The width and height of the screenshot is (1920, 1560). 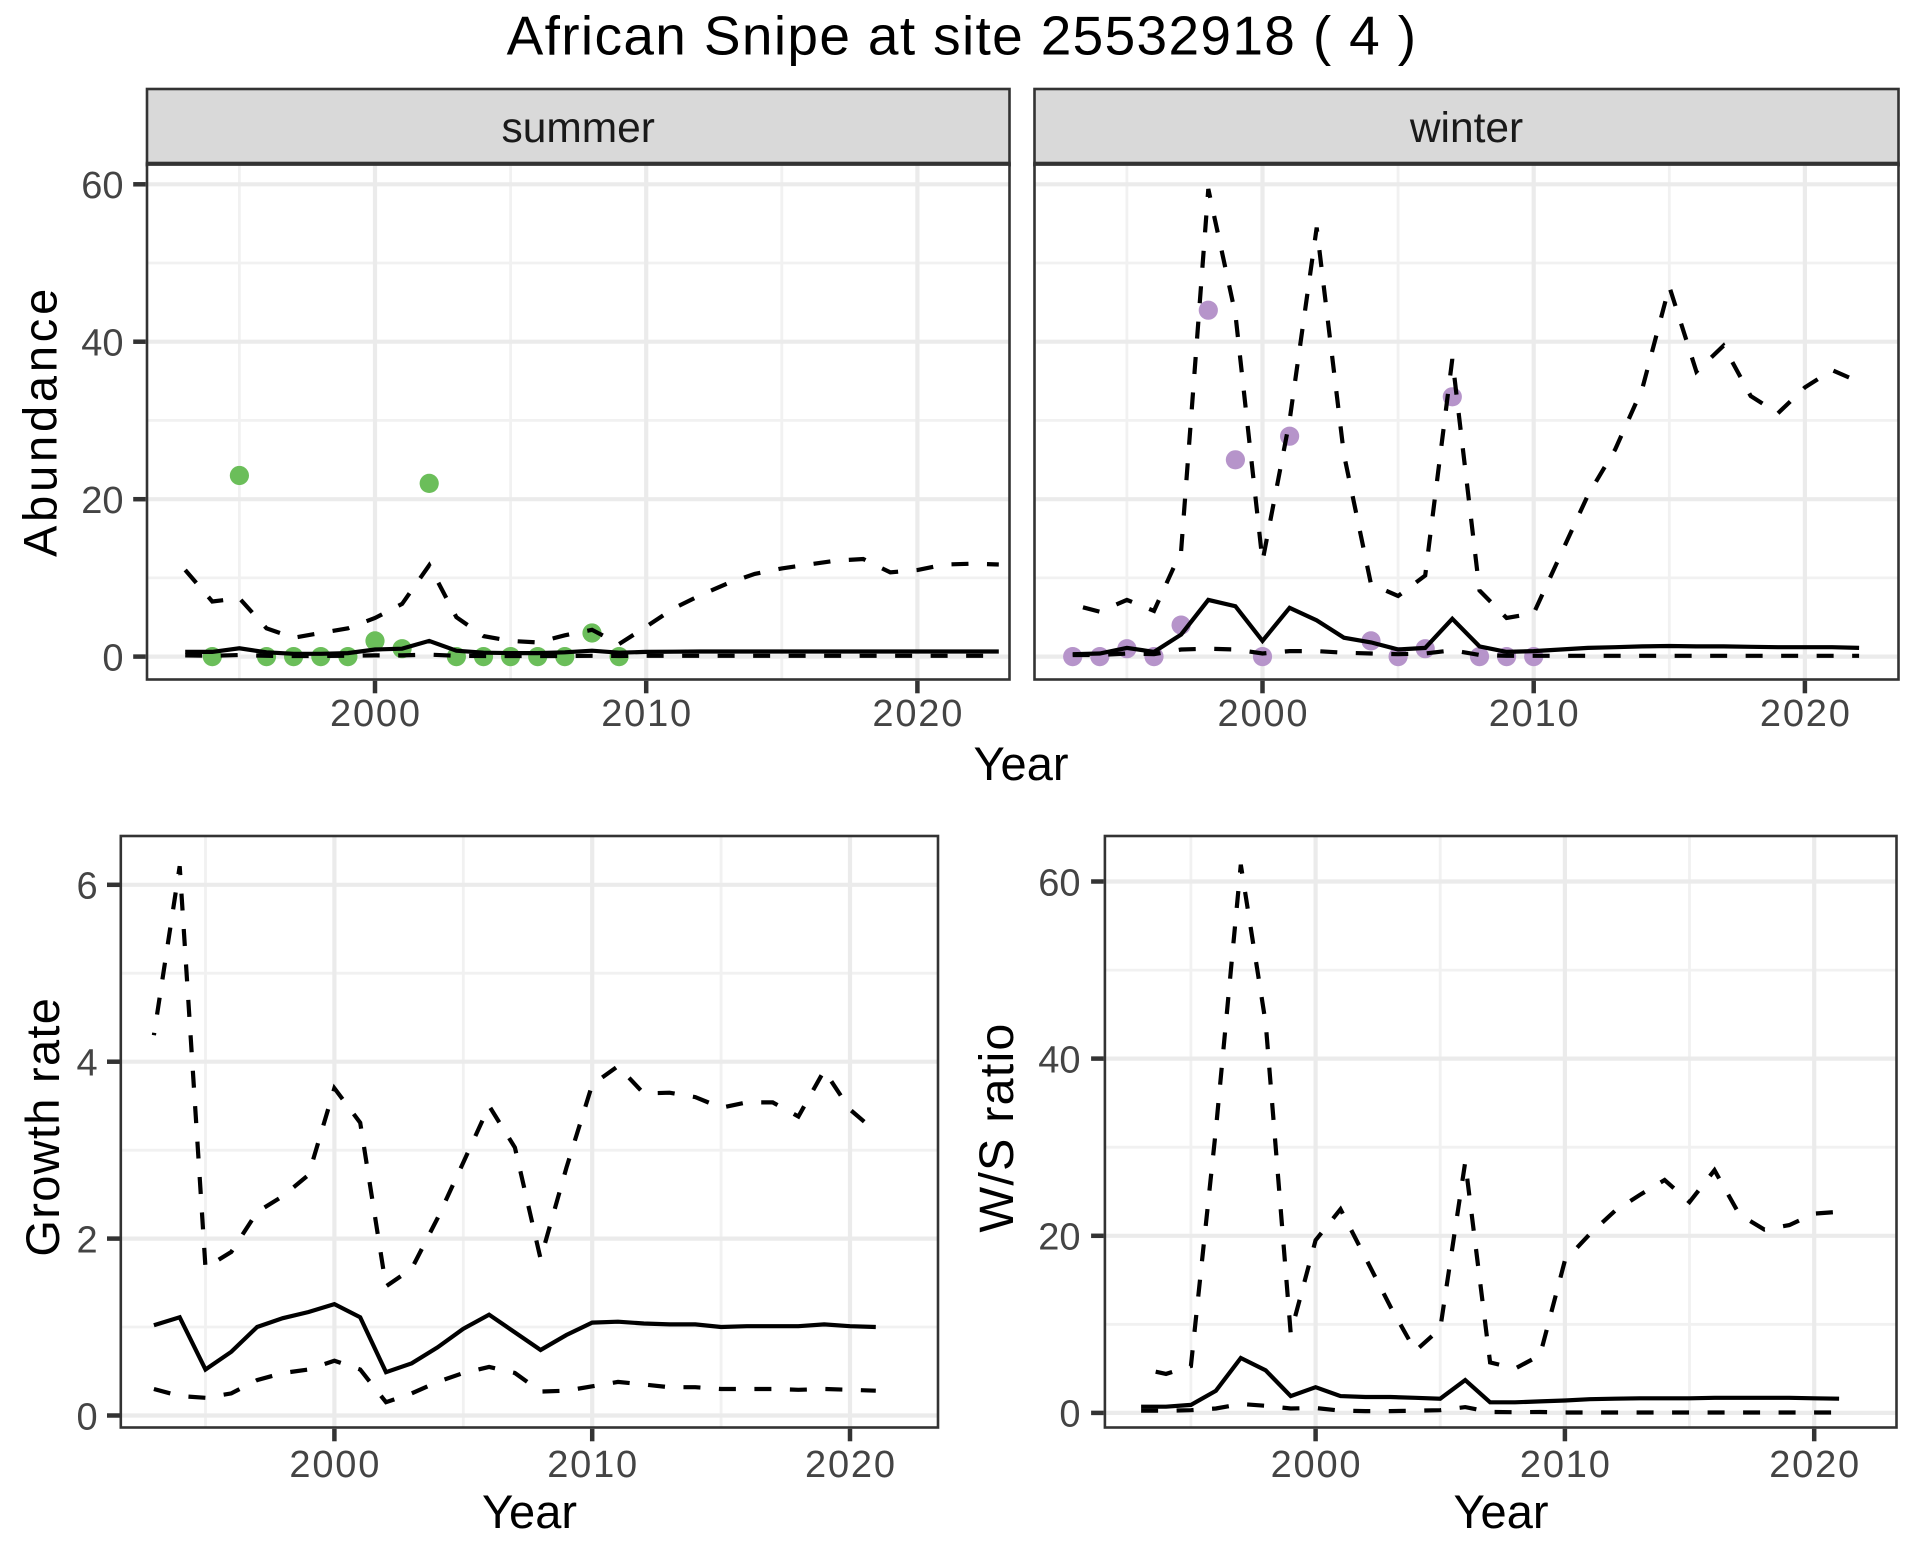 What do you see at coordinates (577, 128) in the screenshot?
I see `svg-text: summer` at bounding box center [577, 128].